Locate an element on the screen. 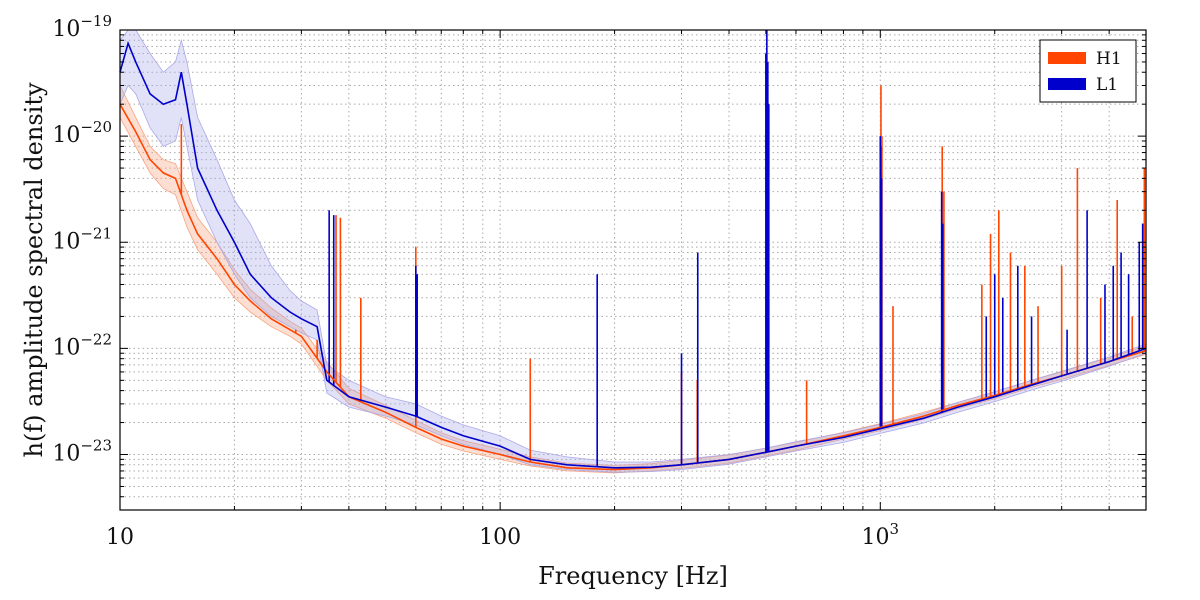 This screenshot has width=1200, height=600. x-axis-label: Frequency [Hz] is located at coordinates (633, 576).